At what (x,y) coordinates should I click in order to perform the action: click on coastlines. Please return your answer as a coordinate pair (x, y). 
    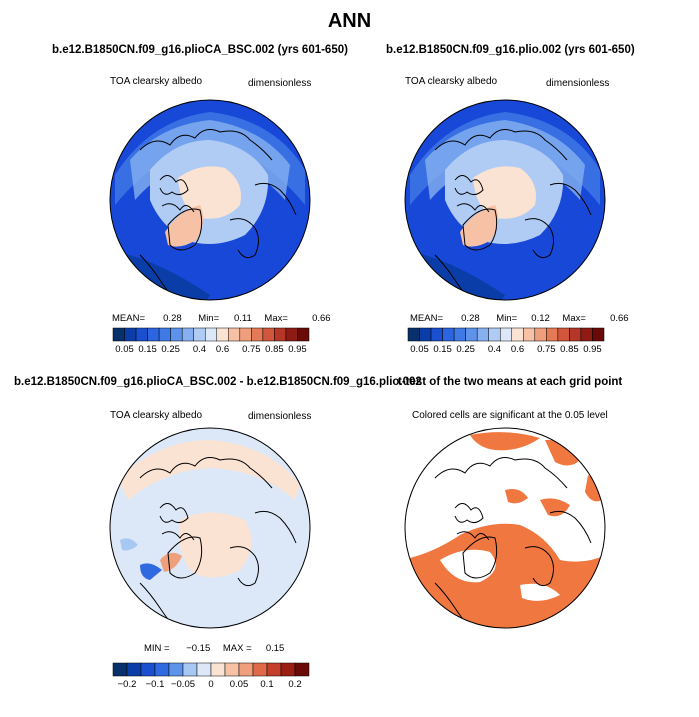
    Looking at the image, I should click on (513, 542).